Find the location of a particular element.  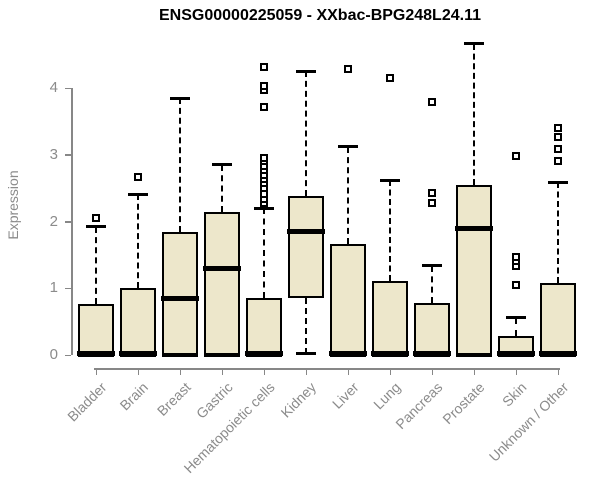

lower-whisker is located at coordinates (306, 325).